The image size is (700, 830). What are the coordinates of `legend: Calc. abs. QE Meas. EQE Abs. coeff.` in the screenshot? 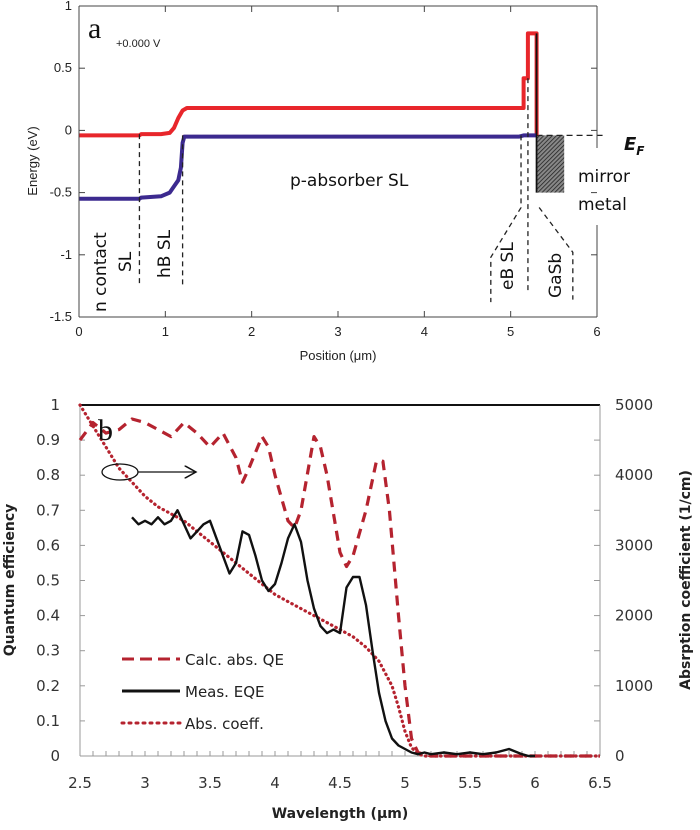 It's located at (202, 692).